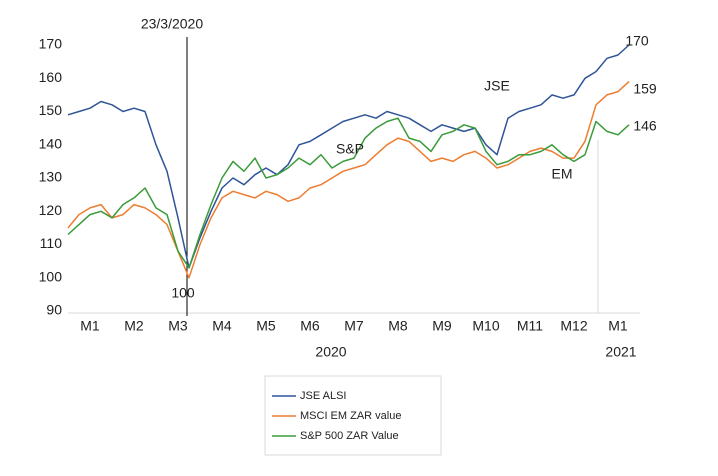  What do you see at coordinates (51, 44) in the screenshot?
I see `y-tick-label: 170` at bounding box center [51, 44].